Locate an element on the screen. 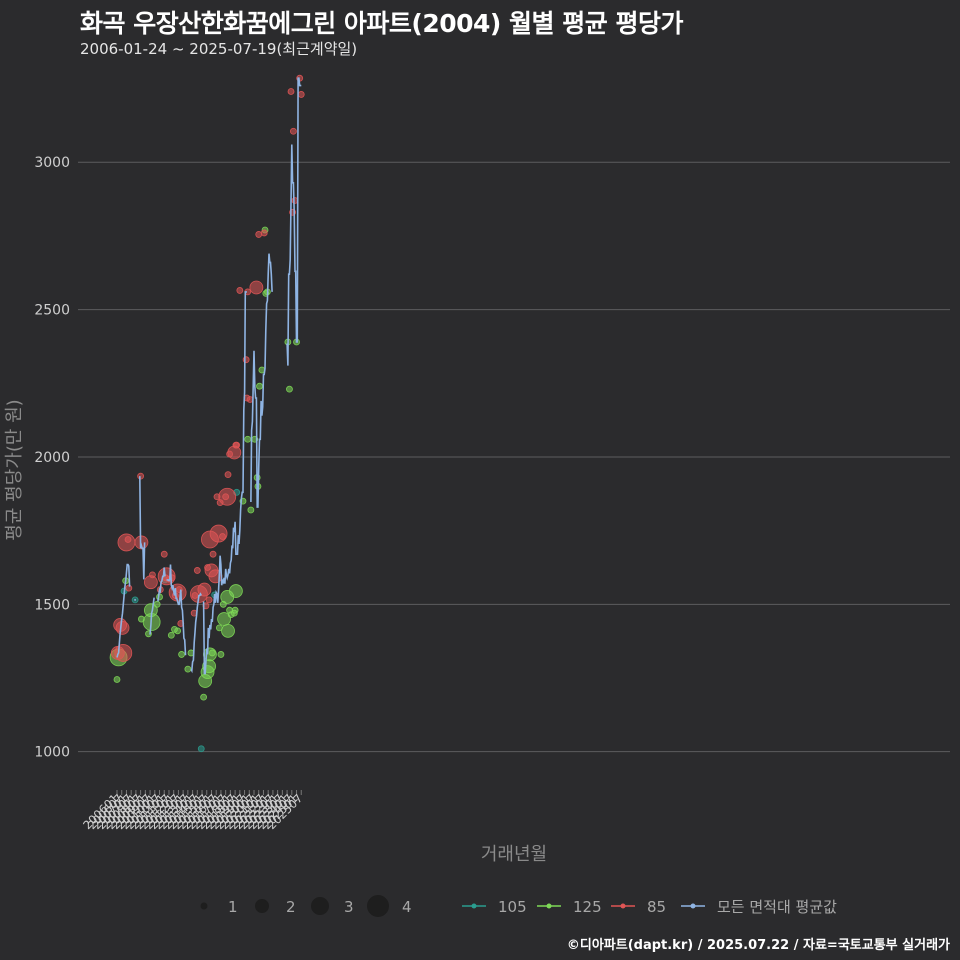  series-legend-label: 모든 면적대 평균값 is located at coordinates (777, 907).